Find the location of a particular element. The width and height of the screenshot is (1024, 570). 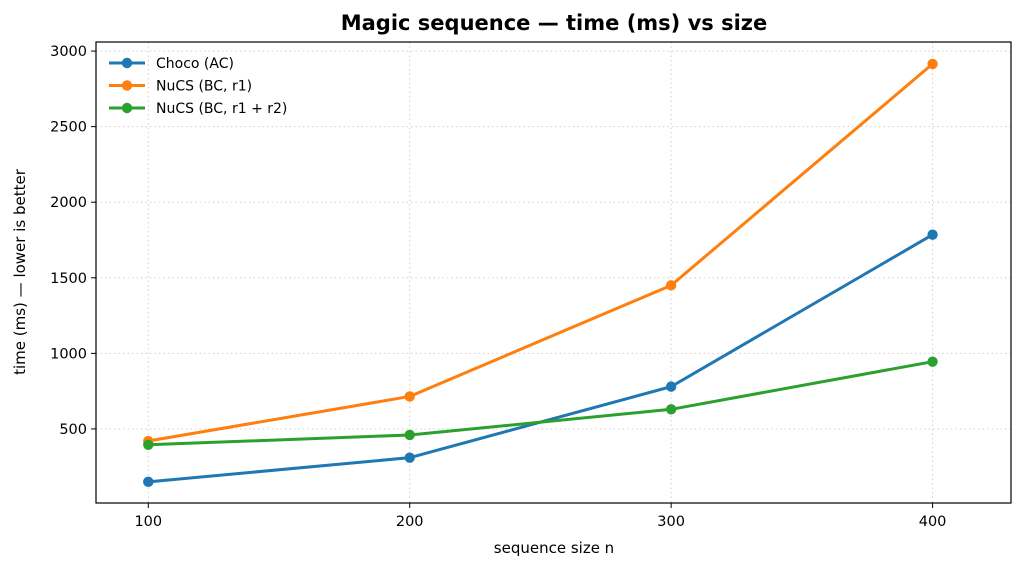

y-tick-label: 2500 is located at coordinates (68, 128).